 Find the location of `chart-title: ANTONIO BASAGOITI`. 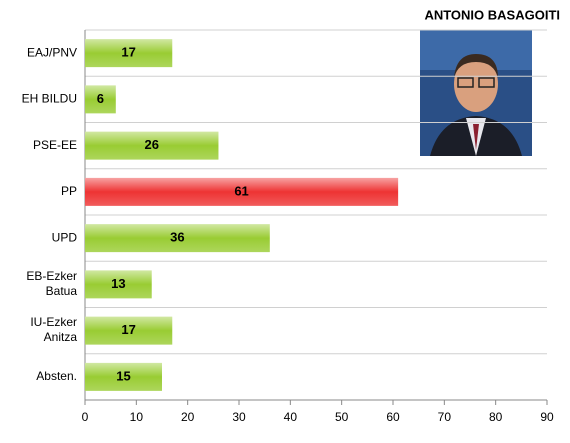

chart-title: ANTONIO BASAGOITI is located at coordinates (492, 14).